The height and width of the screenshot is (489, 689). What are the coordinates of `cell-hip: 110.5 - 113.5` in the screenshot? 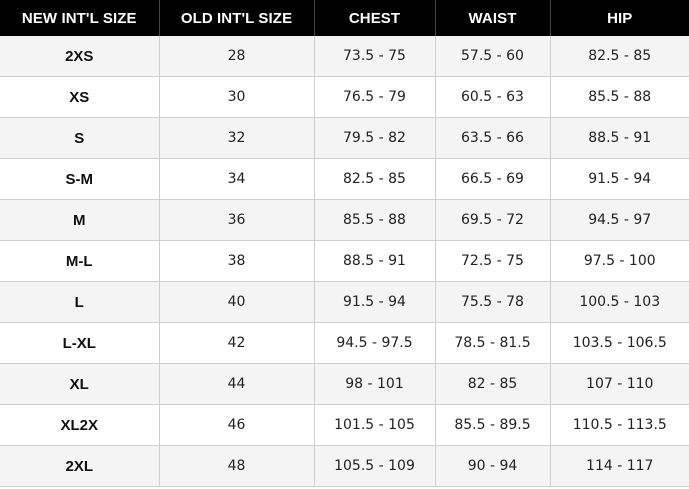 It's located at (619, 425).